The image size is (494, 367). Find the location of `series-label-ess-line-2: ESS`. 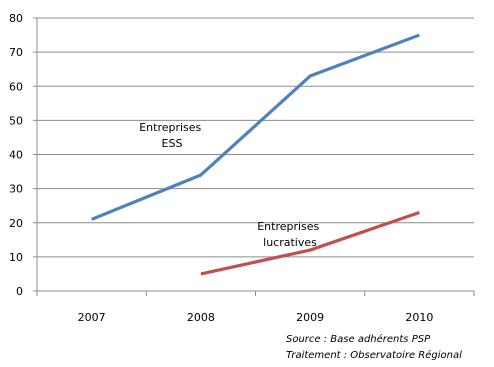

series-label-ess-line-2: ESS is located at coordinates (172, 143).